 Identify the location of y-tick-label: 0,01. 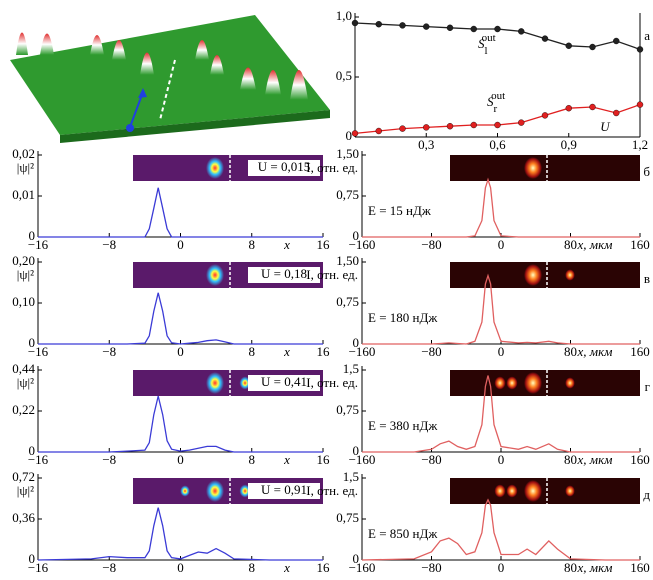
(23, 194).